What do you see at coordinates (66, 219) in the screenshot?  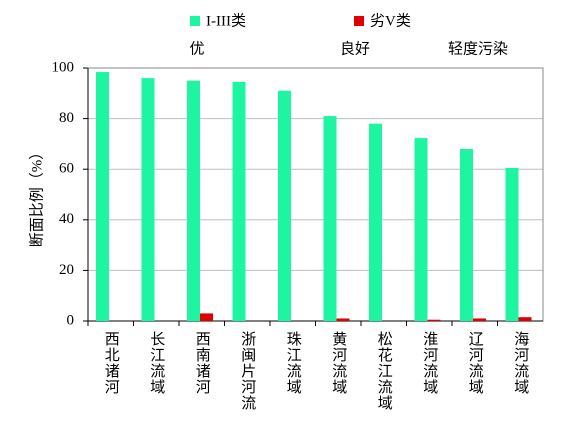 I see `y-tick-label: 40` at bounding box center [66, 219].